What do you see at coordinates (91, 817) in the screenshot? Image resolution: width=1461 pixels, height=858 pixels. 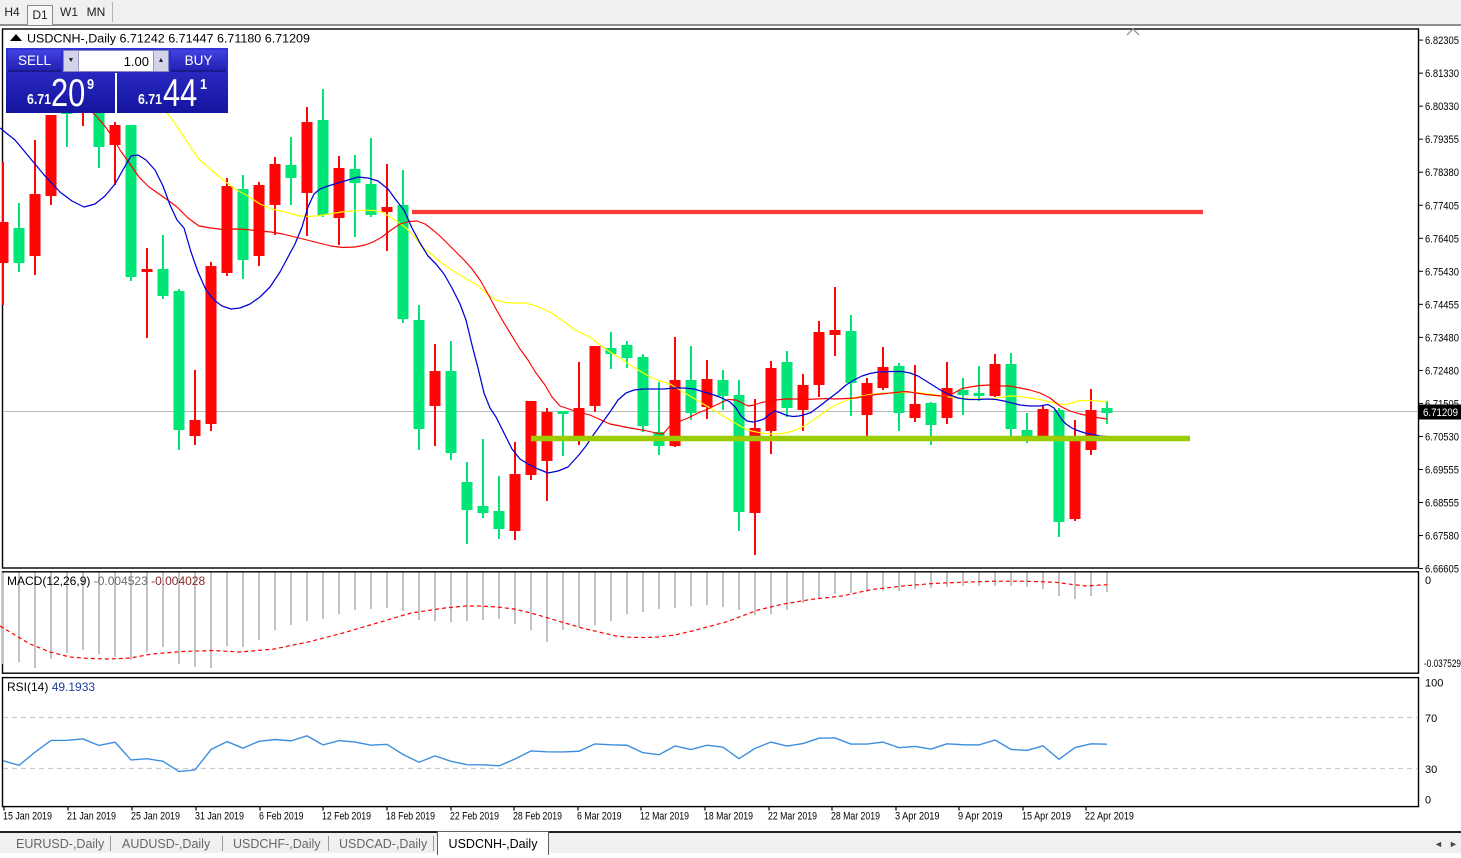 I see `svg-text: 21 Jan 2019` at bounding box center [91, 817].